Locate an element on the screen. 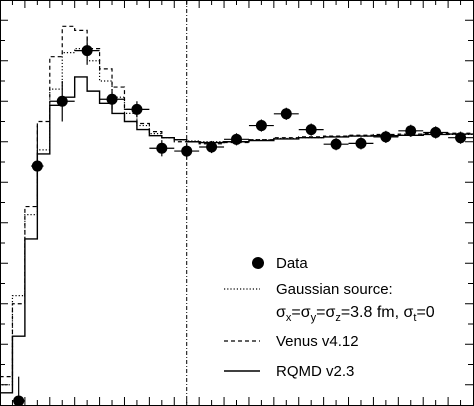 This screenshot has height=406, width=474. legend-data-marker is located at coordinates (258, 263).